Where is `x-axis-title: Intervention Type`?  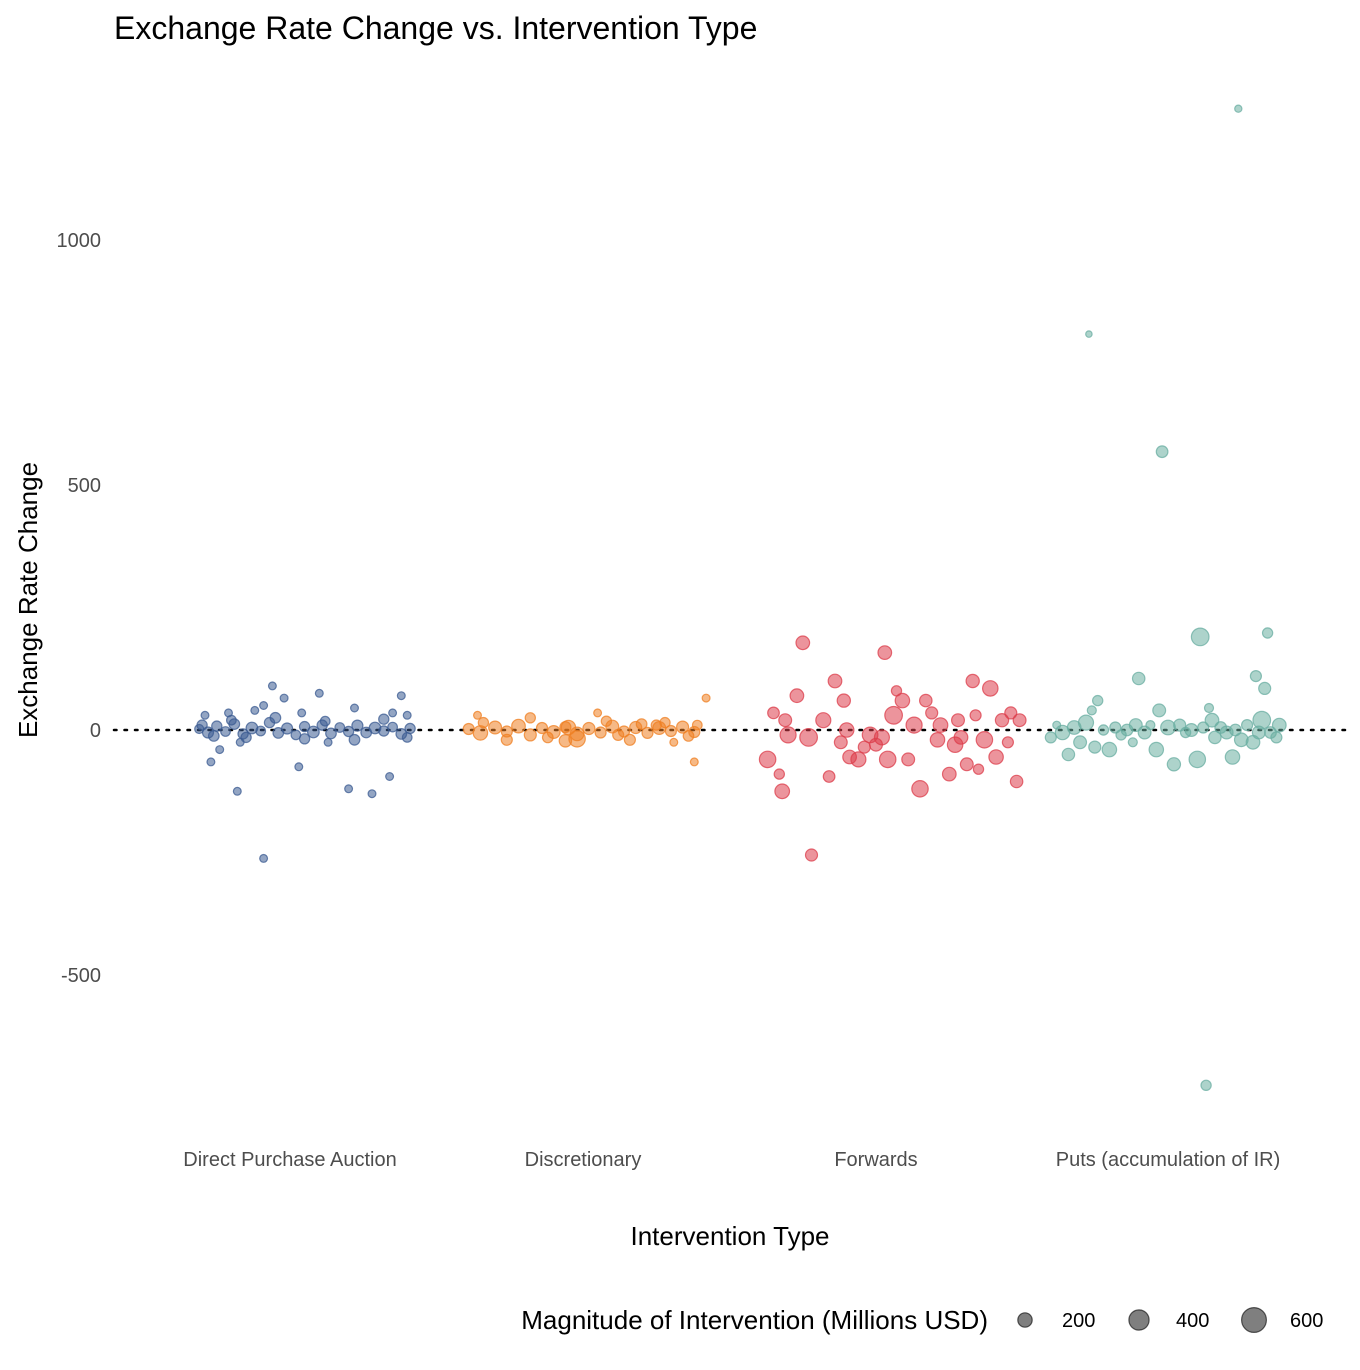
x-axis-title: Intervention Type is located at coordinates (730, 1236).